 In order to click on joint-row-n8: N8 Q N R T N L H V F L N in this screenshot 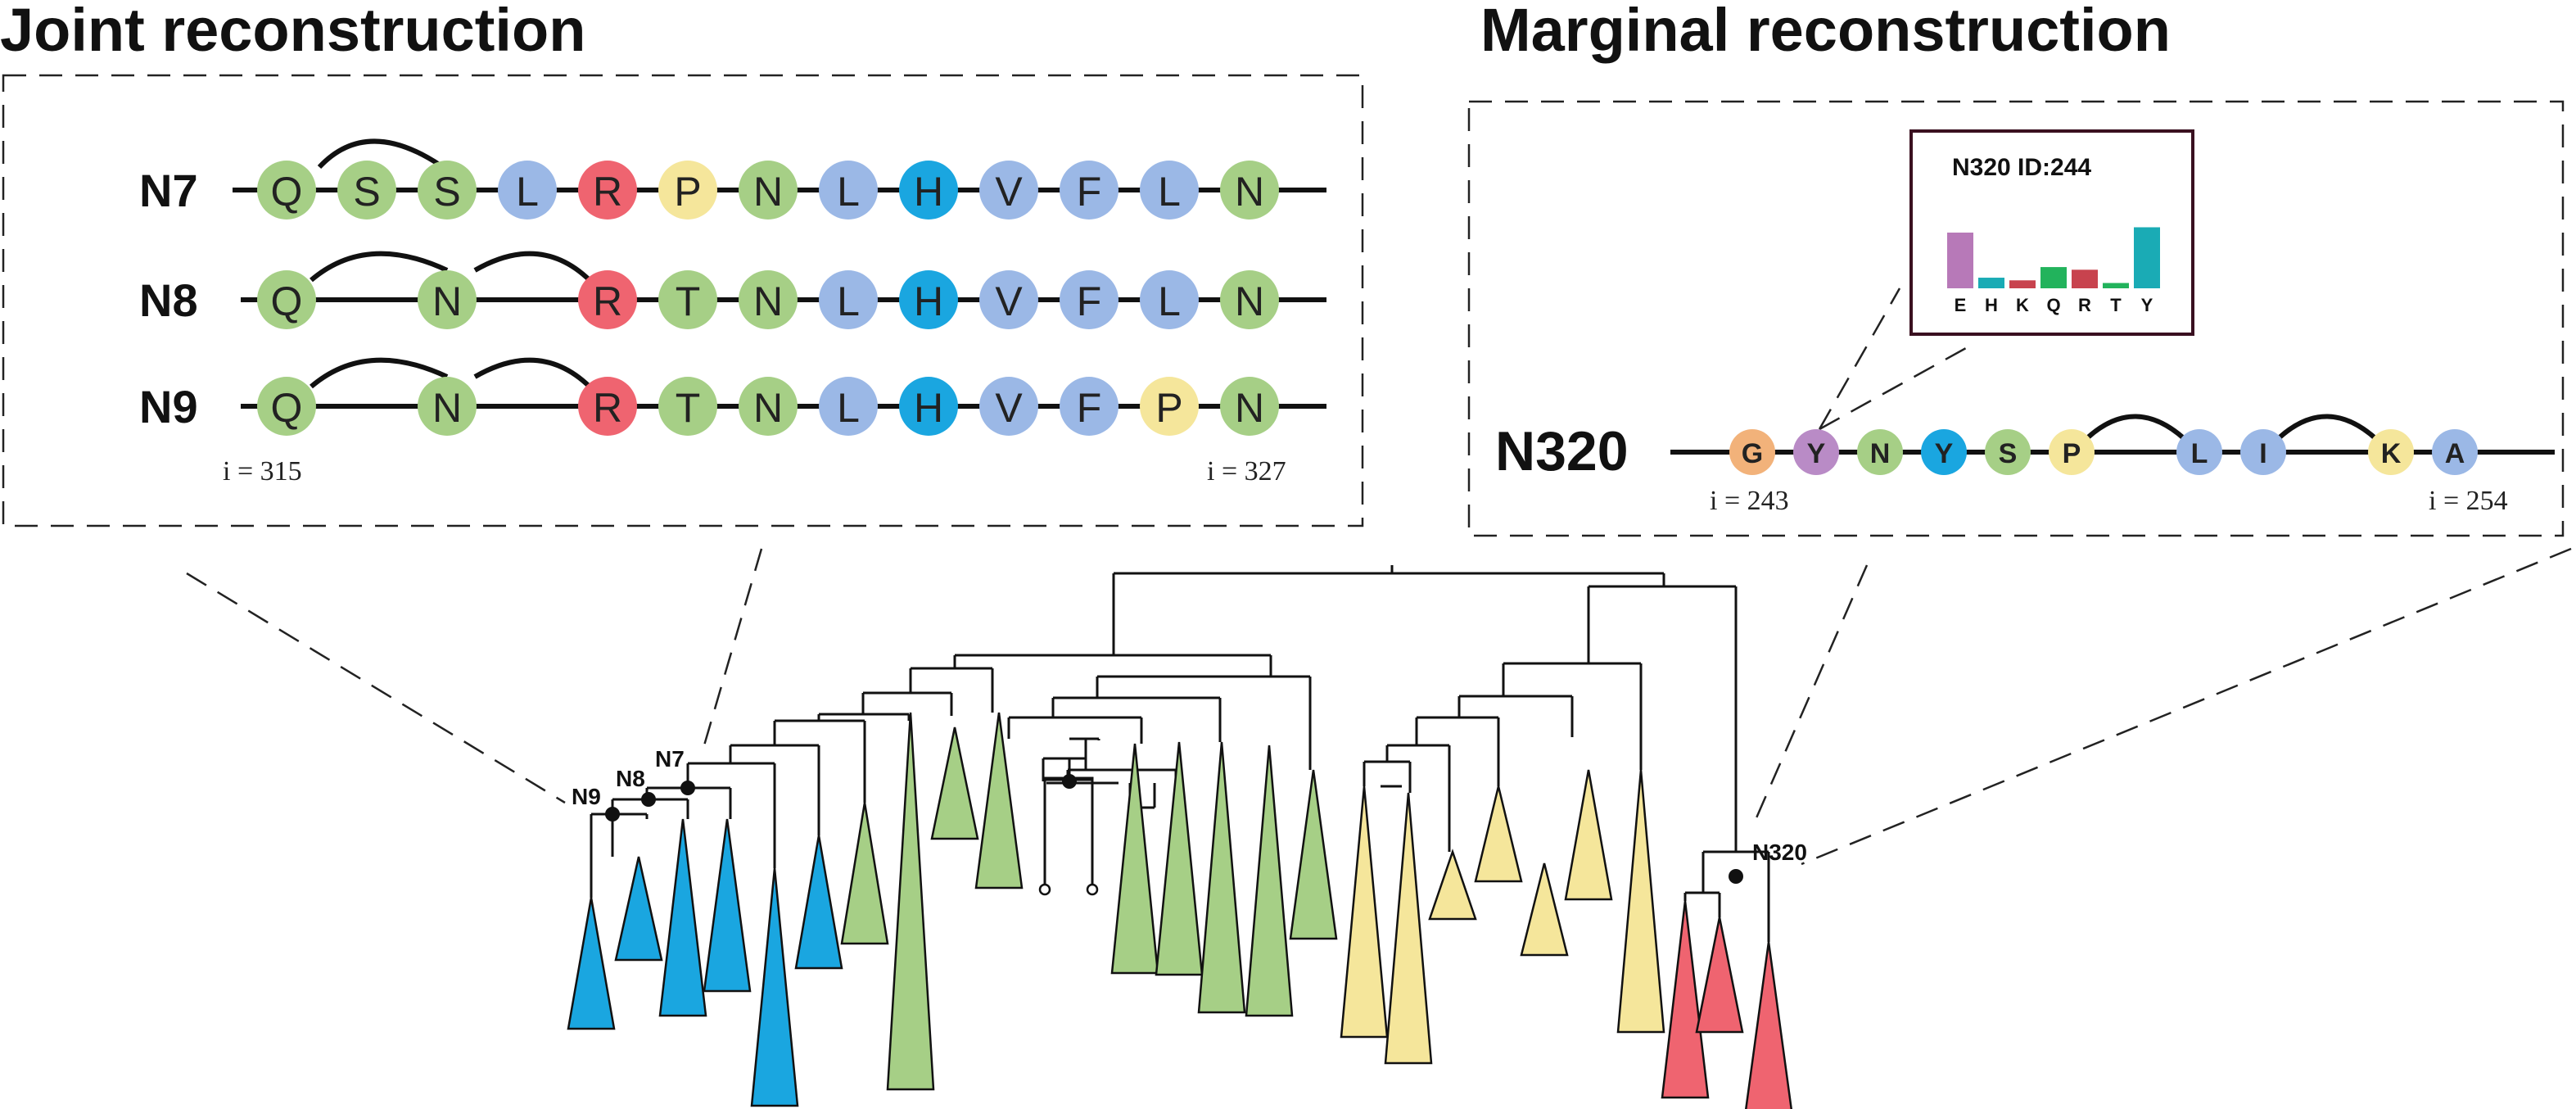, I will do `click(732, 290)`.